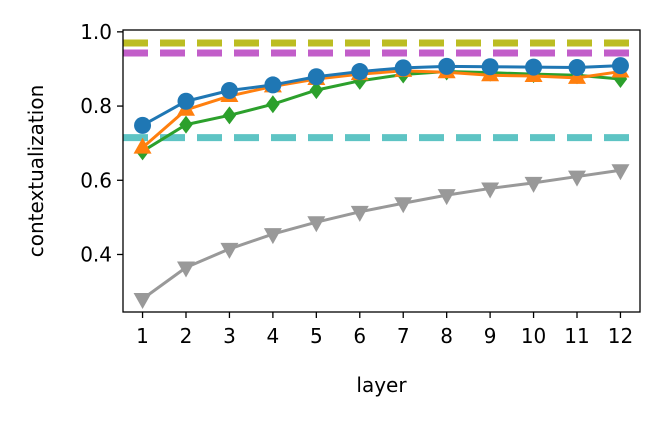 The image size is (659, 424). Describe the element at coordinates (446, 336) in the screenshot. I see `x-tick-label: 8` at that location.